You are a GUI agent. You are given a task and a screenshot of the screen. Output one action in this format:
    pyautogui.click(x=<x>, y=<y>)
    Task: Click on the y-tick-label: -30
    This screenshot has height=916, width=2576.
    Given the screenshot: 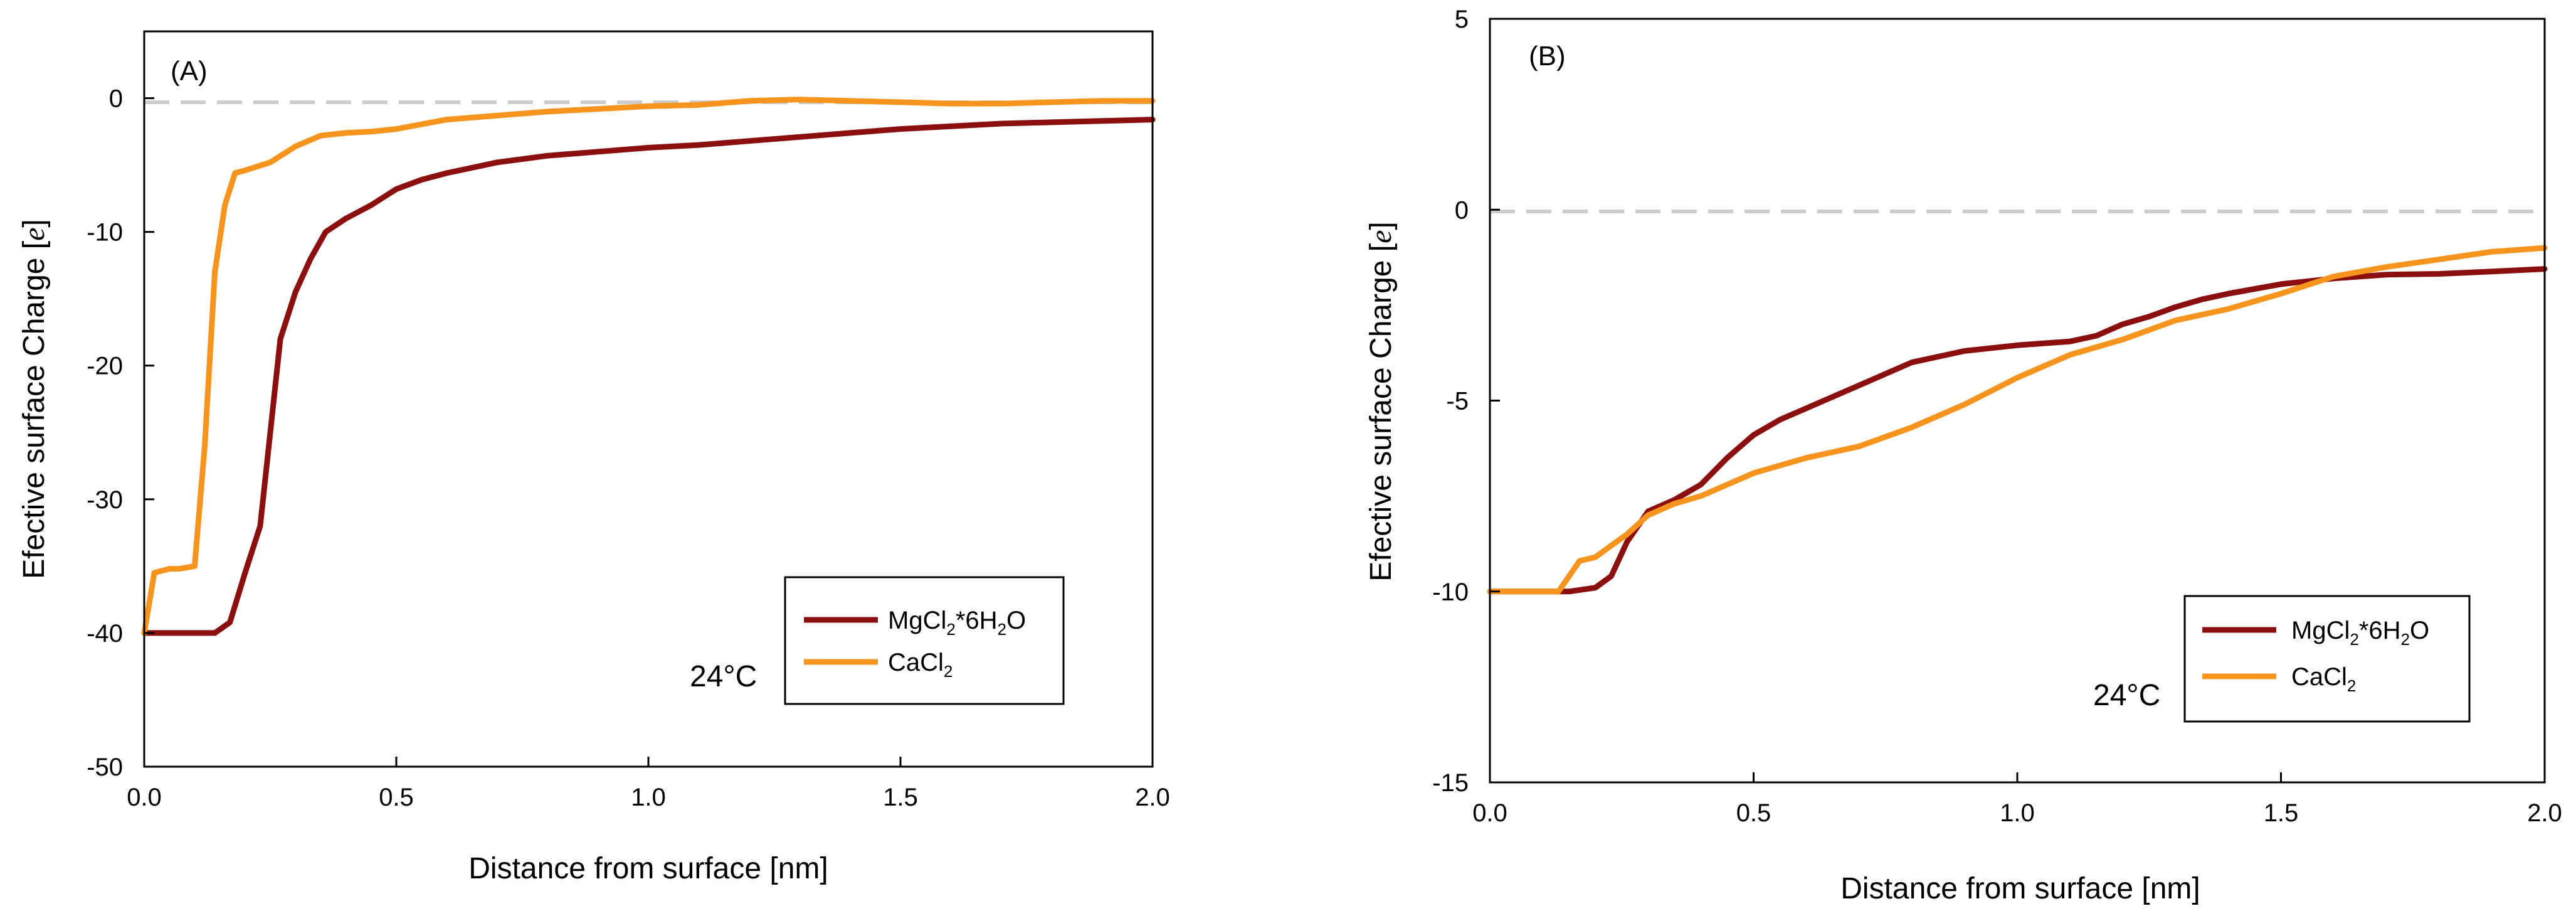 What is the action you would take?
    pyautogui.click(x=105, y=500)
    